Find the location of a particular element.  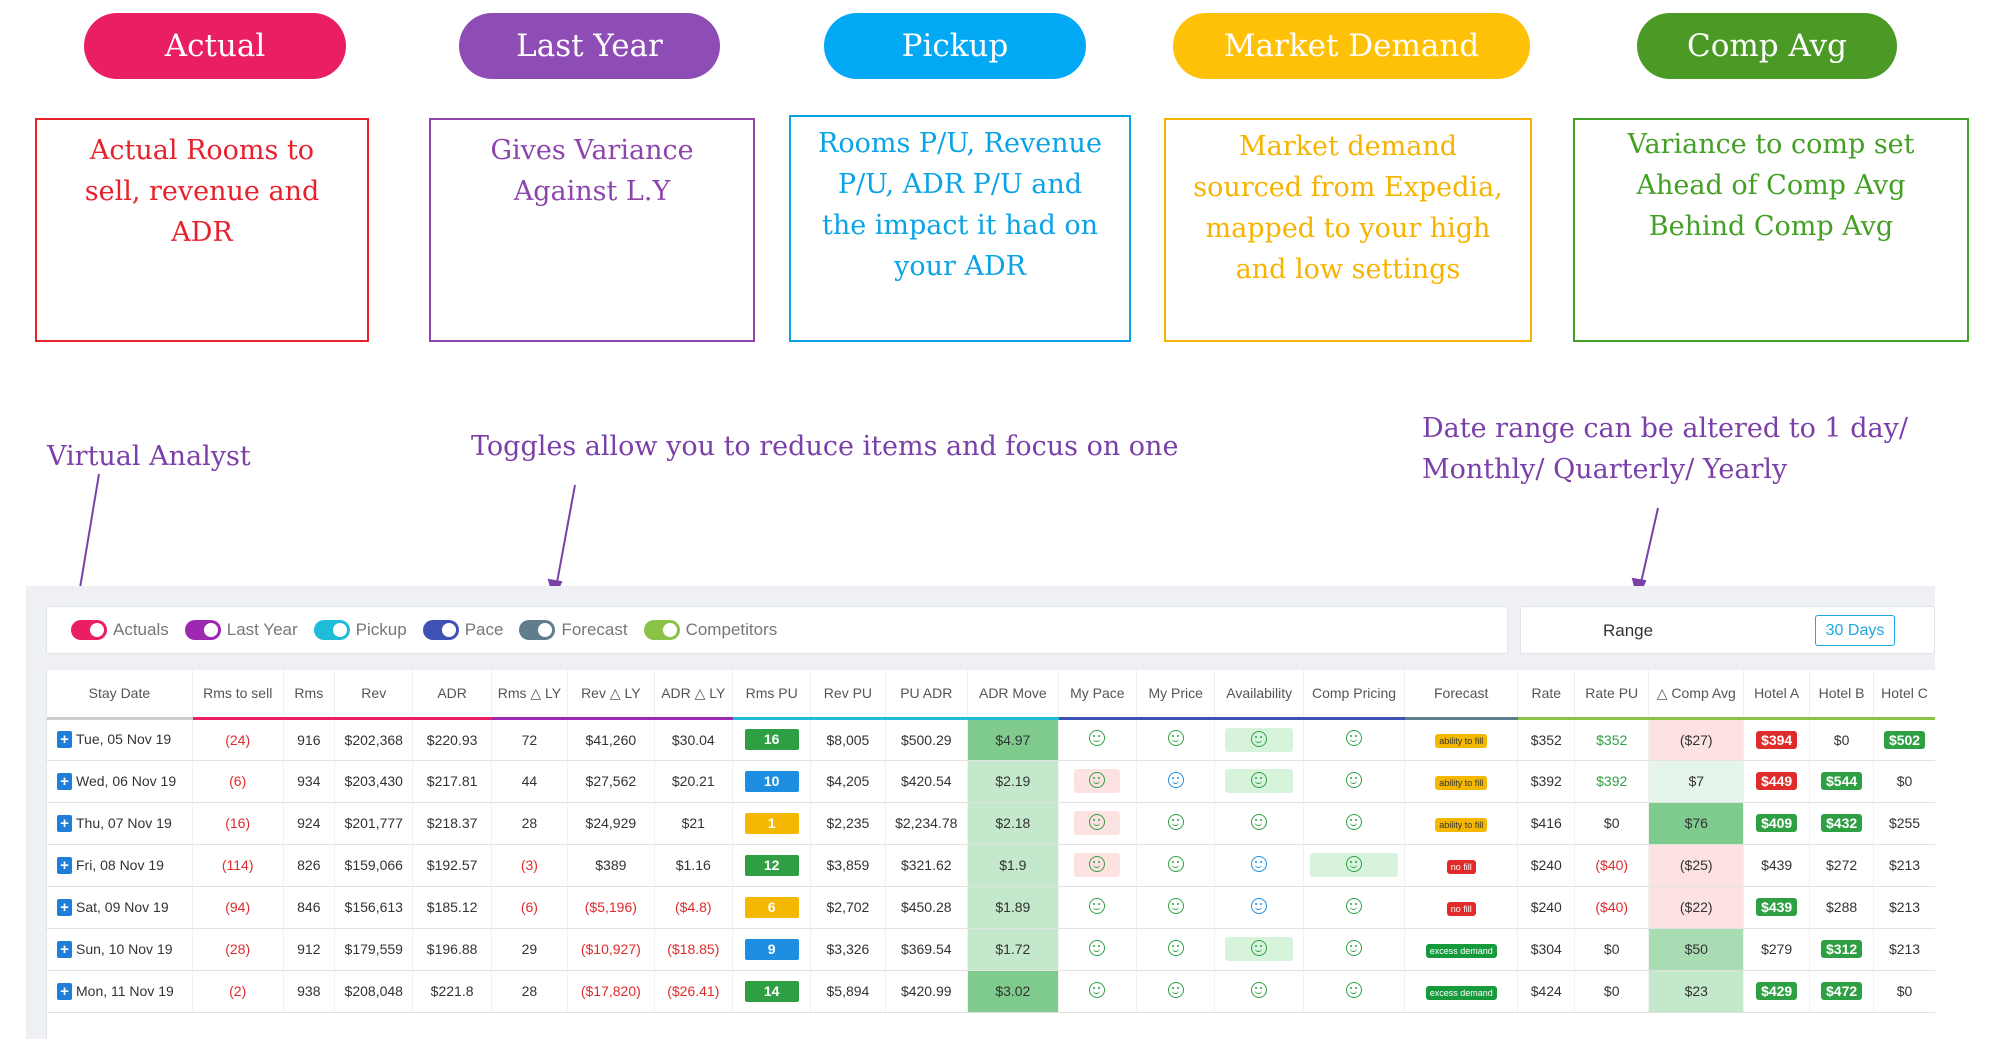

cell-hotel-a: $439 is located at coordinates (1777, 907).